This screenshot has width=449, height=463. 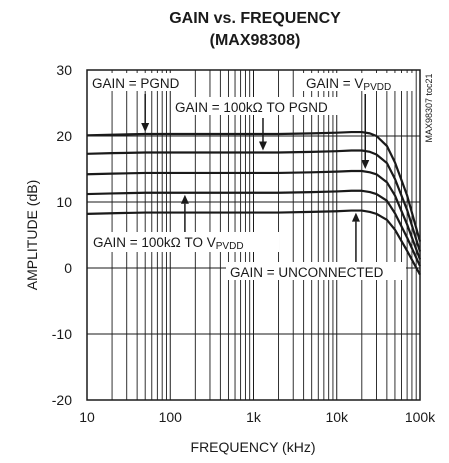 I want to click on annotation-gain-unconnected: GAIN = UNCONNECTED, so click(x=307, y=272).